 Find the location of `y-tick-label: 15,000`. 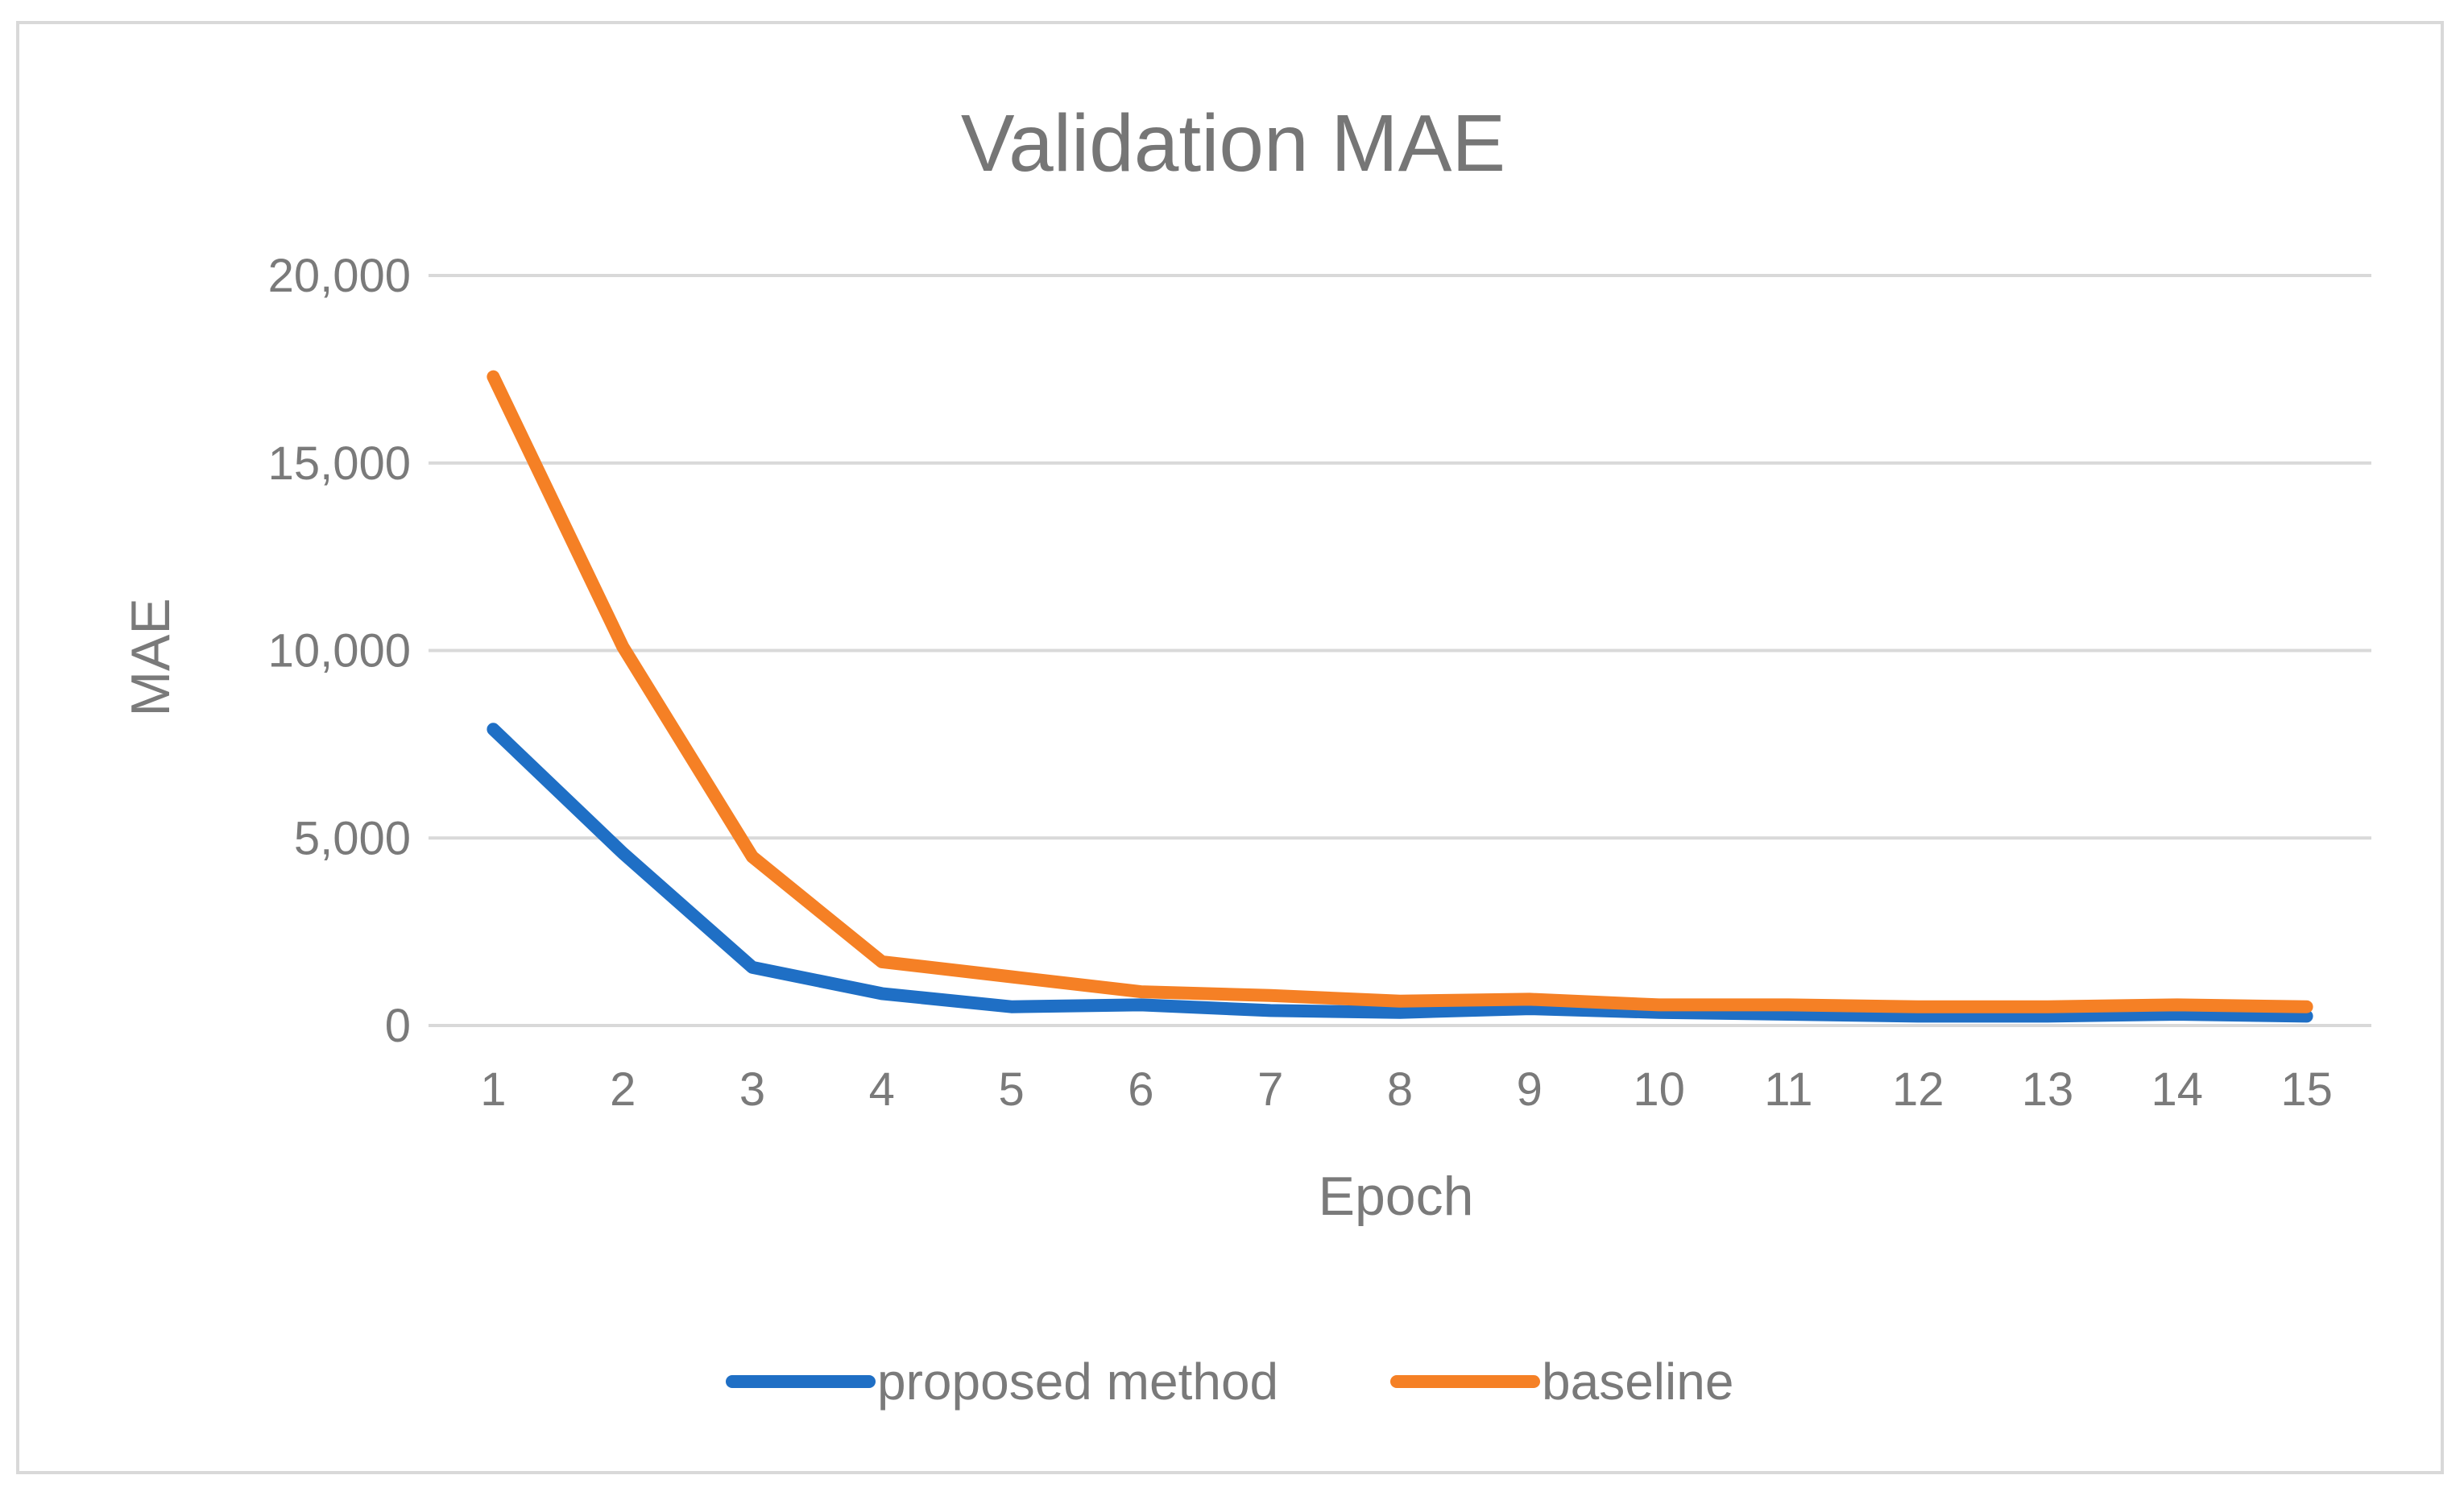

y-tick-label: 15,000 is located at coordinates (339, 464).